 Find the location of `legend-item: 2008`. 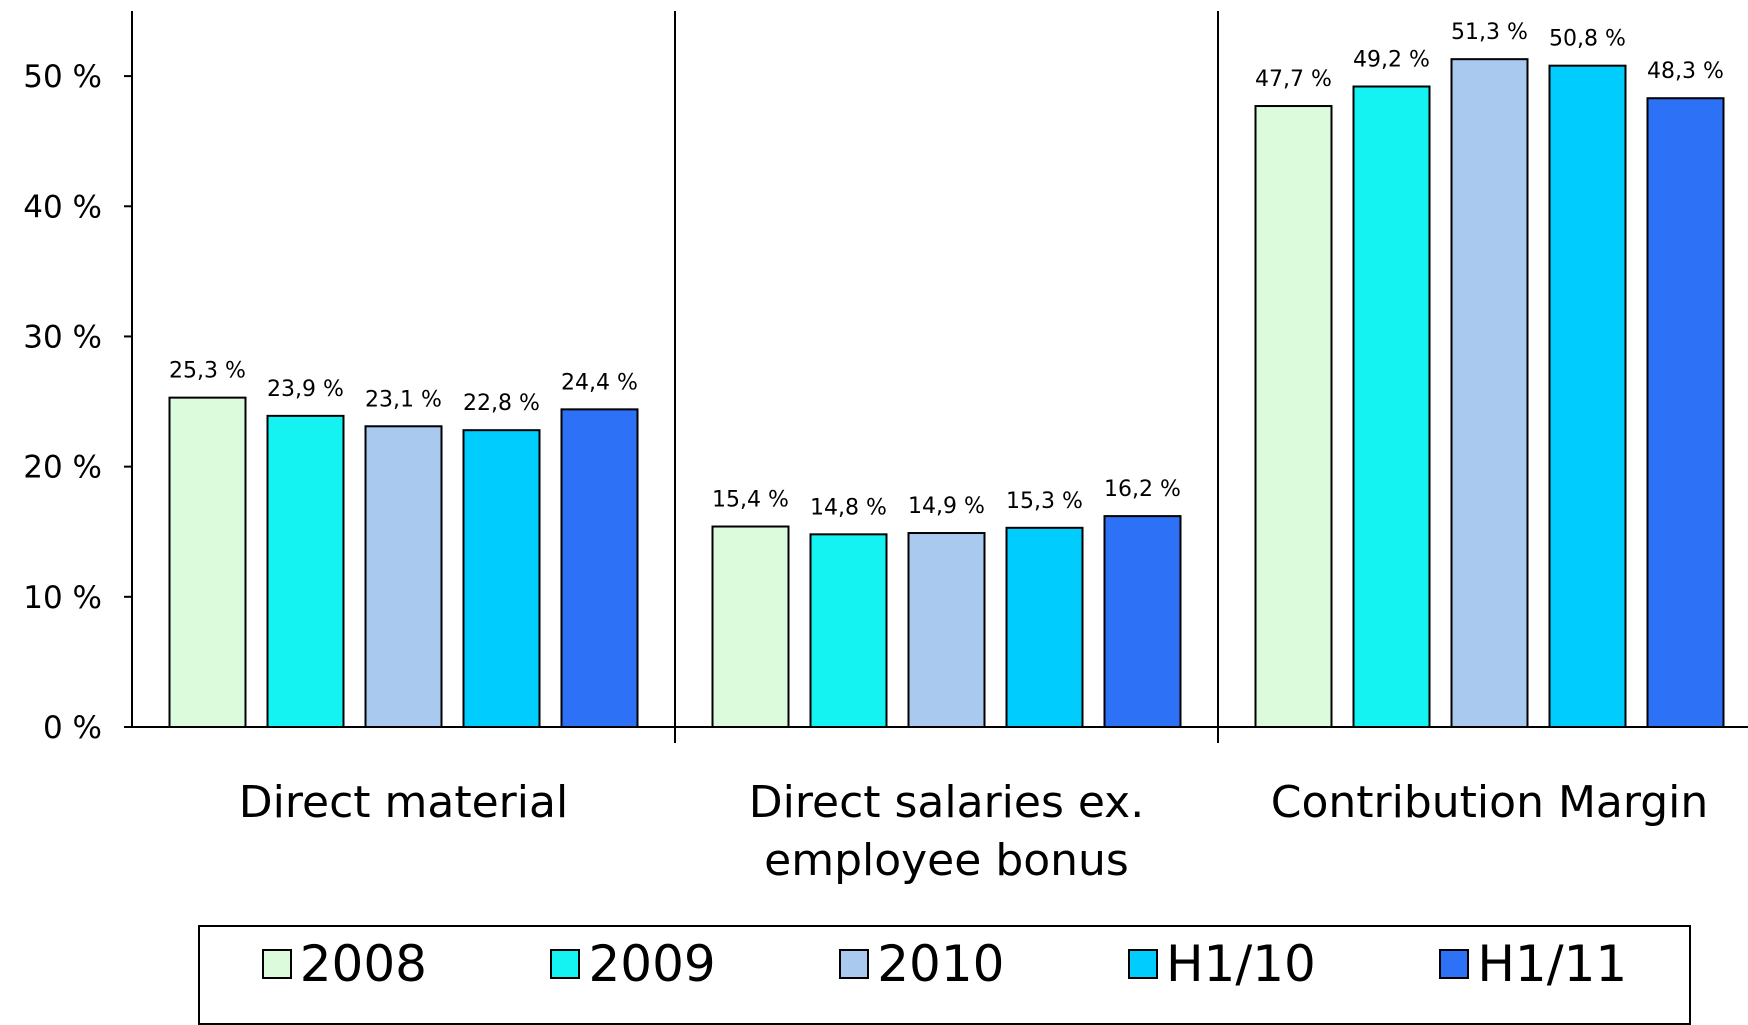

legend-item: 2008 is located at coordinates (344, 964).